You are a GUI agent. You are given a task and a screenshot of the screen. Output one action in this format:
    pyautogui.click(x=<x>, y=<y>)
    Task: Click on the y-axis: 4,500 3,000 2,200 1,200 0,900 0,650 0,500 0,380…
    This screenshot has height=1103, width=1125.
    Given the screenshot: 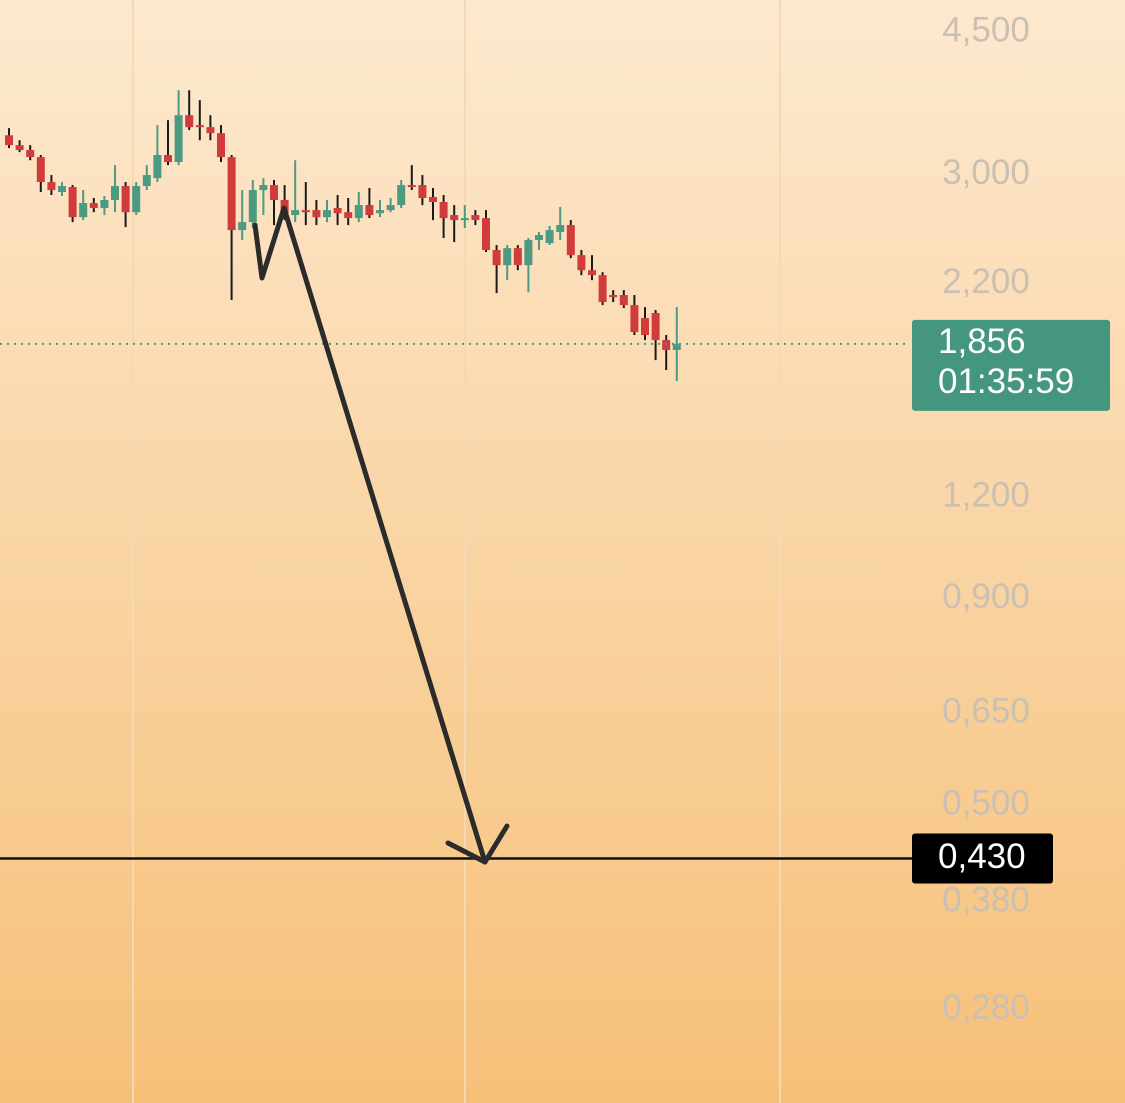 What is the action you would take?
    pyautogui.click(x=986, y=518)
    